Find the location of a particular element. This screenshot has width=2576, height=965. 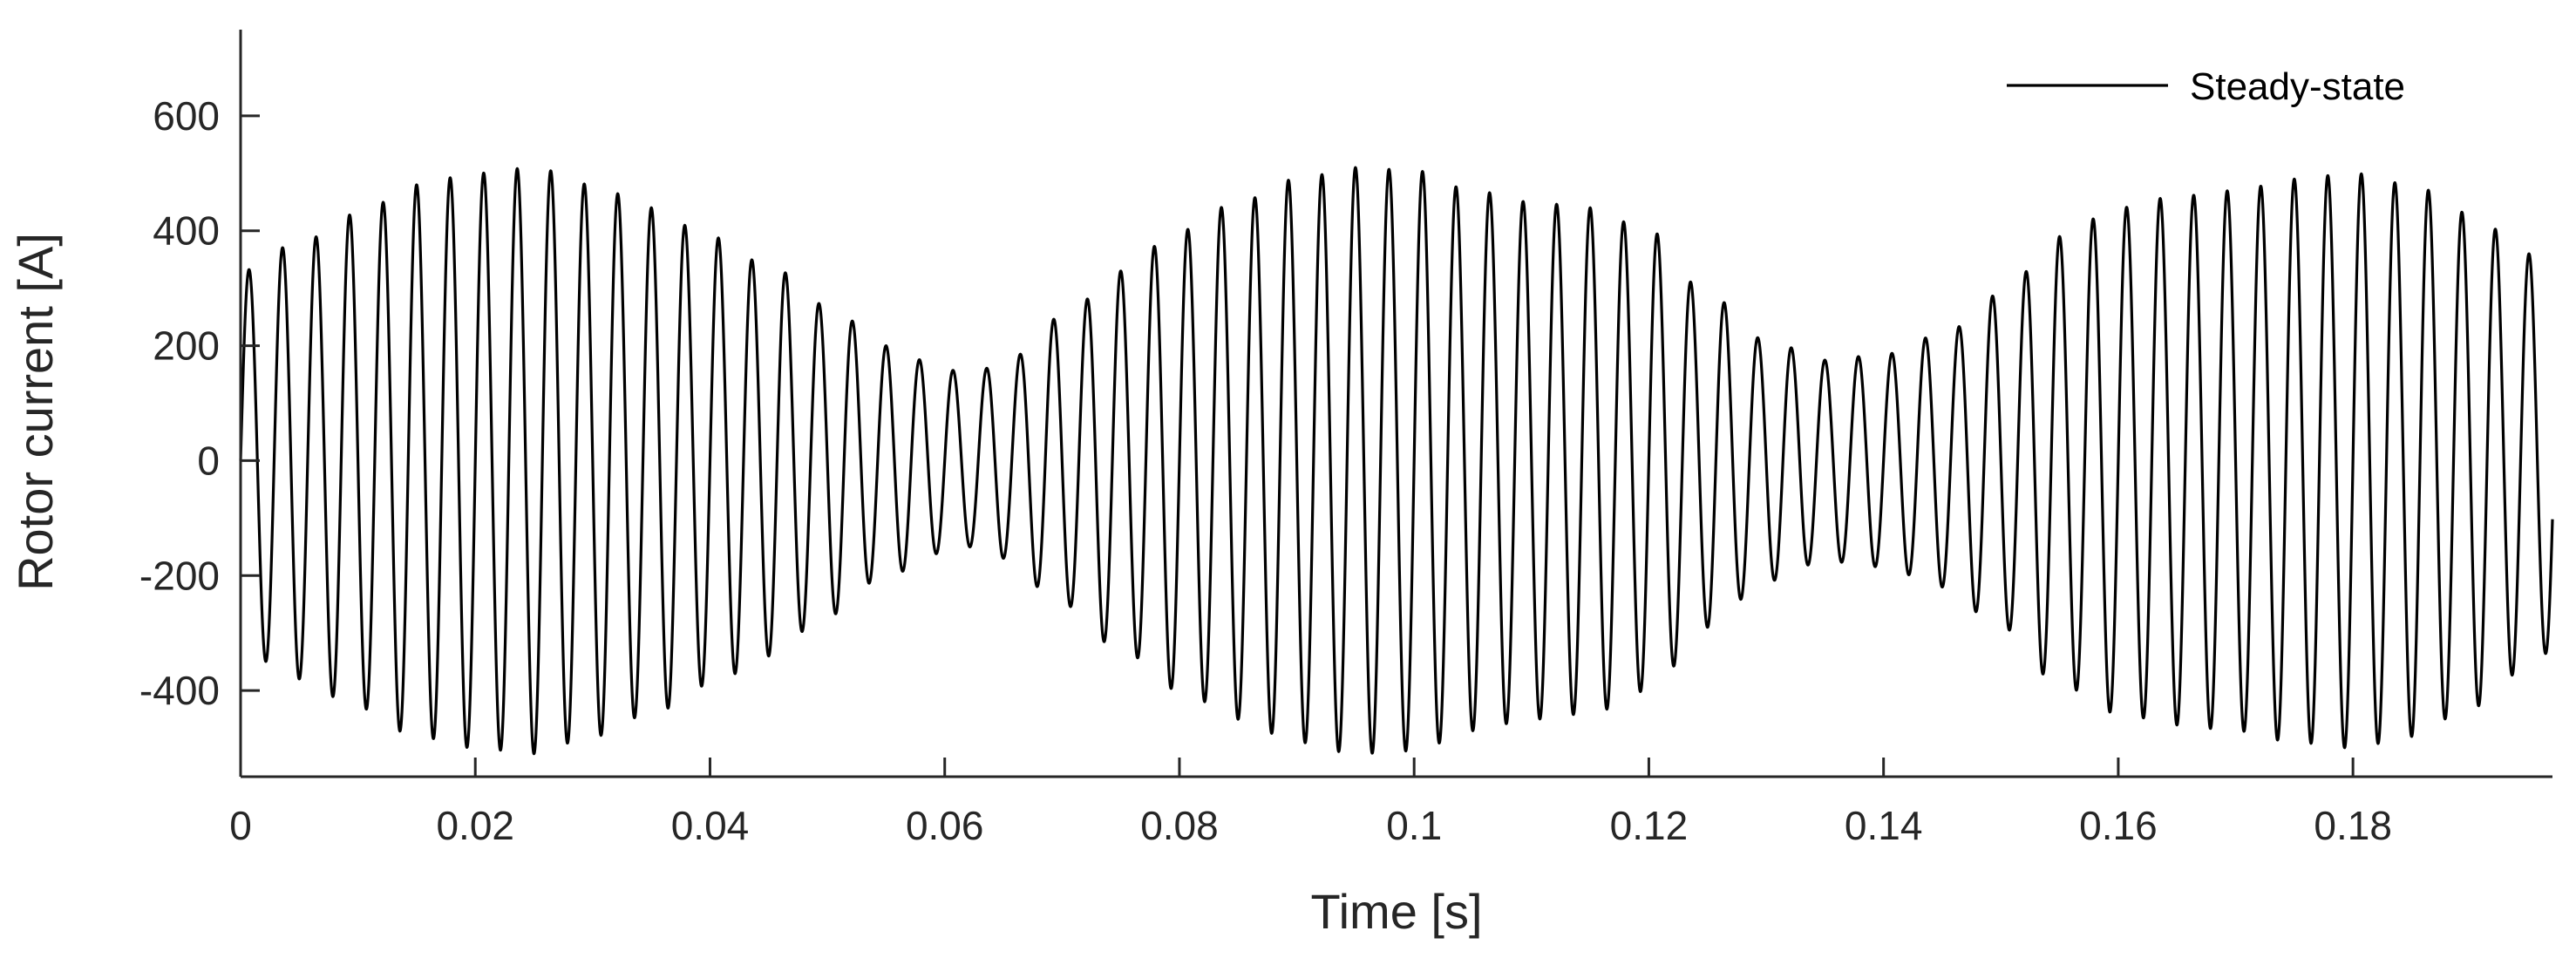

y-ticks: -400 -200 0 200 400 600 is located at coordinates (199, 403).